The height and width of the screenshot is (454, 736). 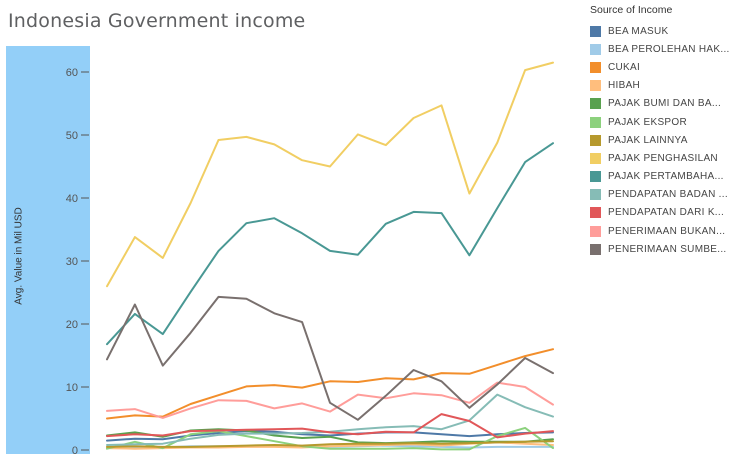 I want to click on y-tick-label: 0, so click(x=75, y=449).